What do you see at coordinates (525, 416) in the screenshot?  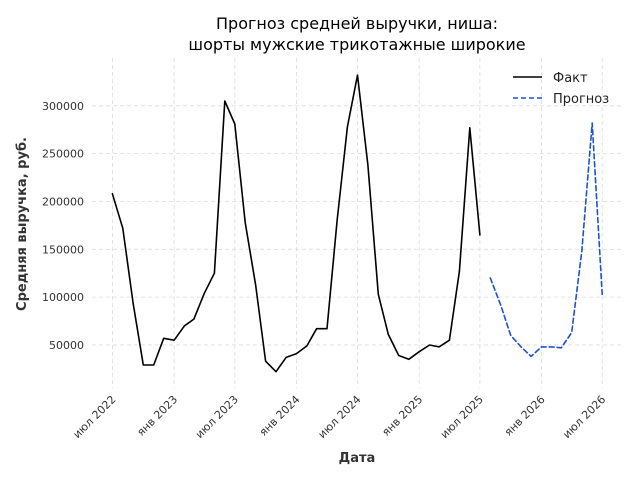 I see `x-tick-label: янв 2026` at bounding box center [525, 416].